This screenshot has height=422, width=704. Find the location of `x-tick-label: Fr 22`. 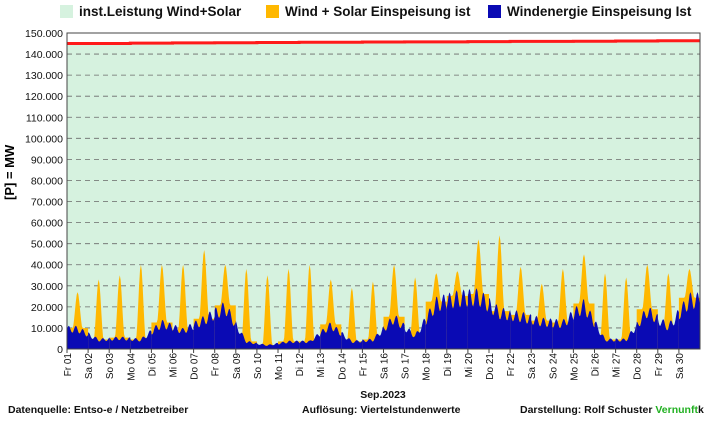

x-tick-label: Fr 22 is located at coordinates (511, 365).